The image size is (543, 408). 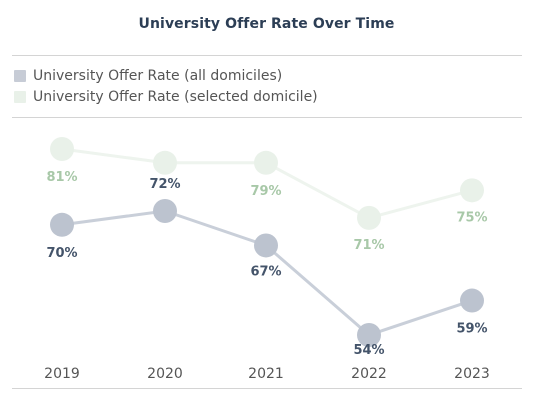 I want to click on data-point-all-domiciles-2020, so click(x=165, y=211).